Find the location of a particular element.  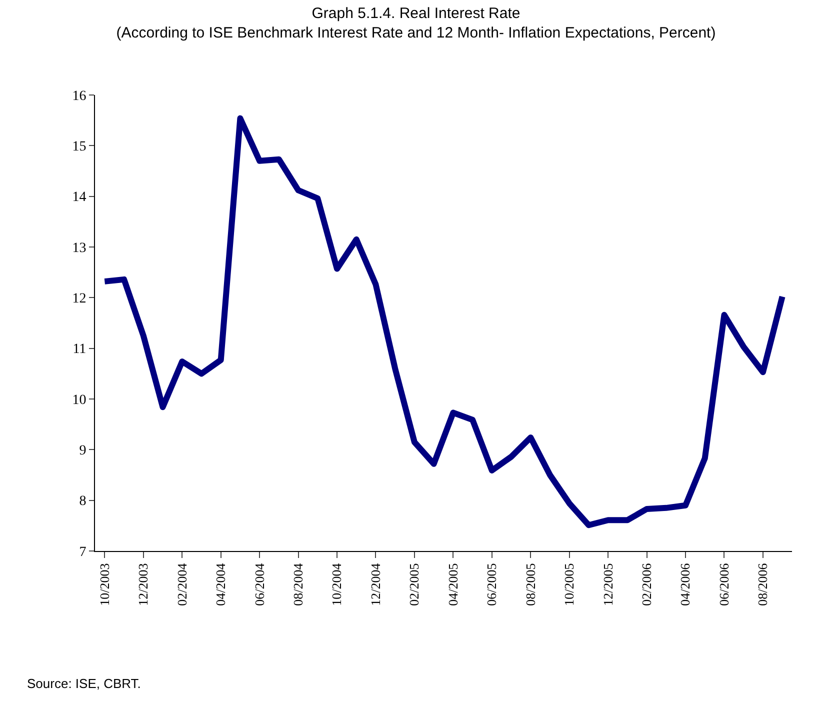

x-tick-label: 06/2004 is located at coordinates (259, 584).